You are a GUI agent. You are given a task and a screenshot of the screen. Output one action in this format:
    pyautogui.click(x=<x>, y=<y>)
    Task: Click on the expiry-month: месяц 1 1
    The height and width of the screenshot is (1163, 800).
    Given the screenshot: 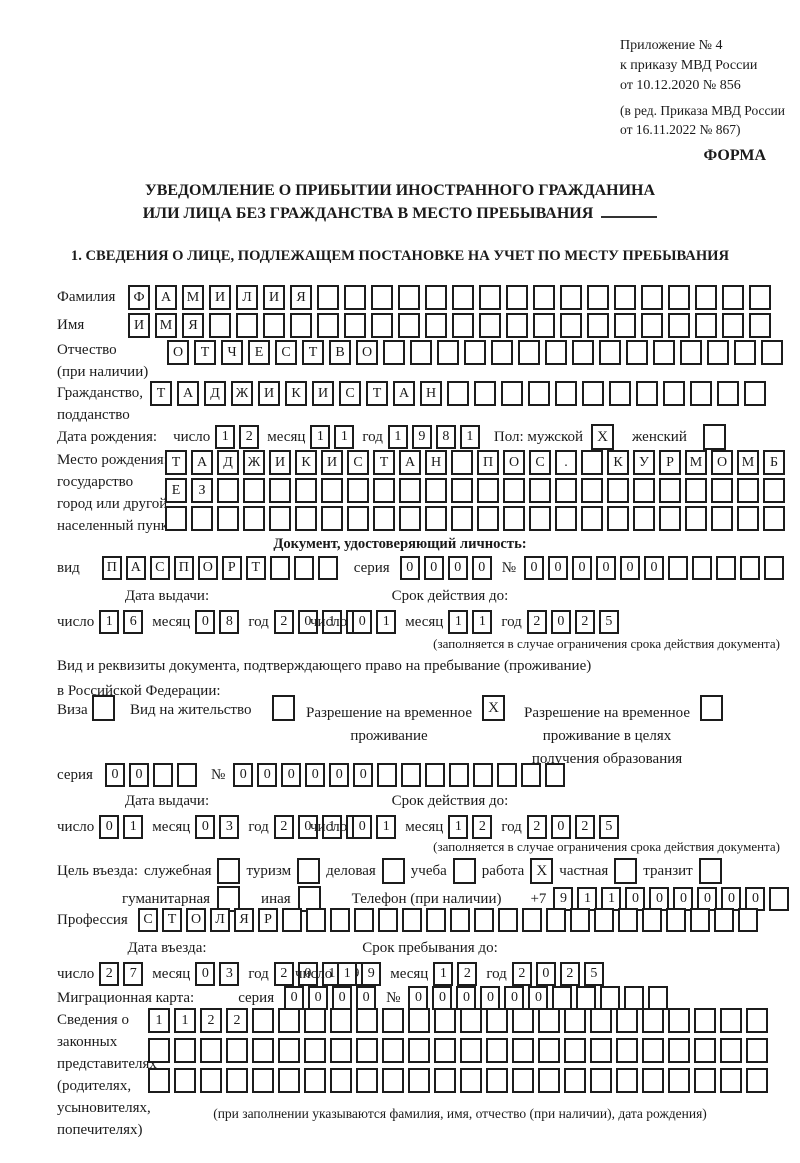 What is the action you would take?
    pyautogui.click(x=449, y=622)
    